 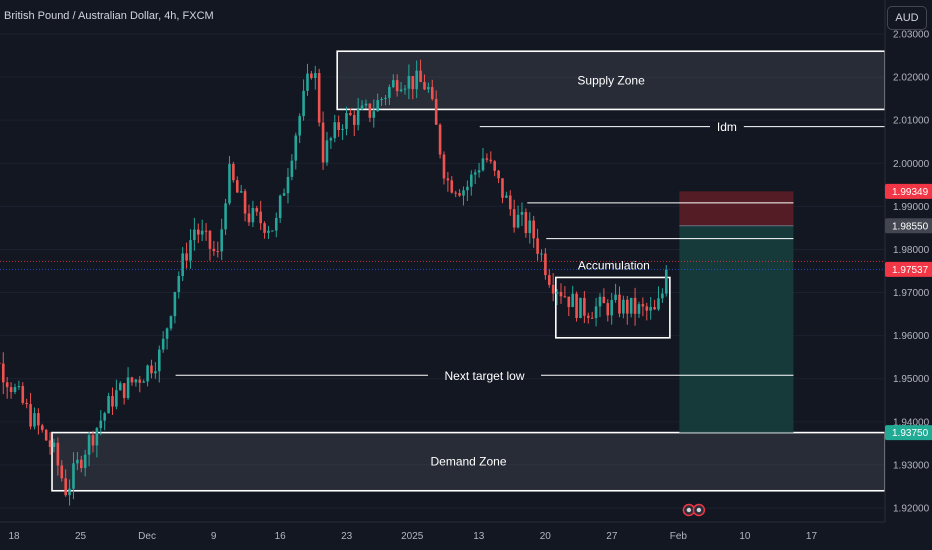 What do you see at coordinates (911, 250) in the screenshot?
I see `y-tick-label: 1.98000` at bounding box center [911, 250].